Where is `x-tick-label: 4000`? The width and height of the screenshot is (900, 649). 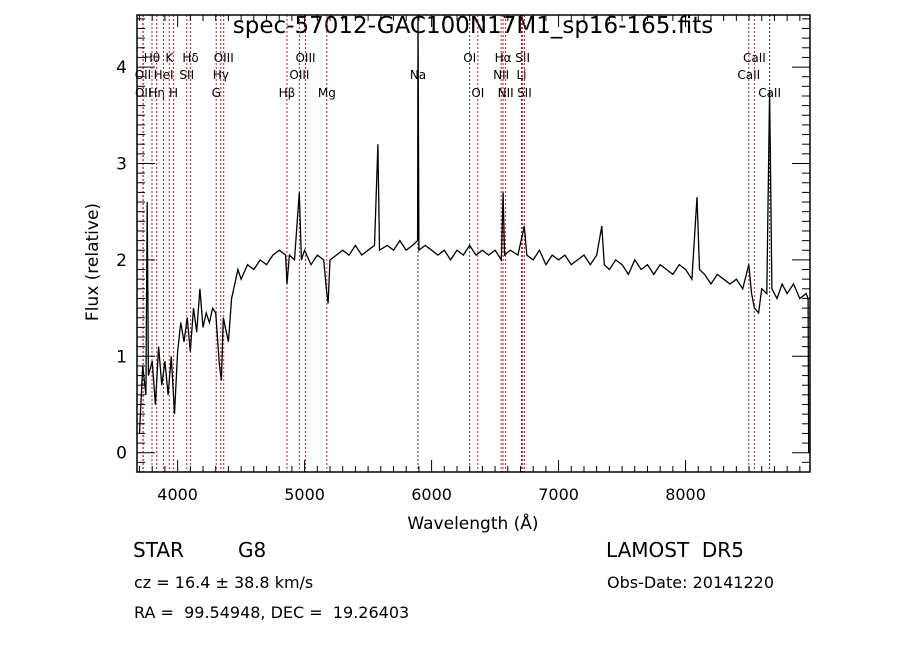 x-tick-label: 4000 is located at coordinates (177, 494).